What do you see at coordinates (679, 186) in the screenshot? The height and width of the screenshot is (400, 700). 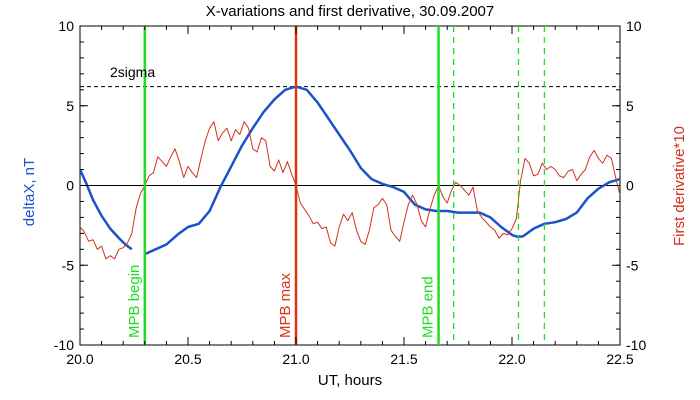 I see `y-axis-label-right: First derivative*10` at bounding box center [679, 186].